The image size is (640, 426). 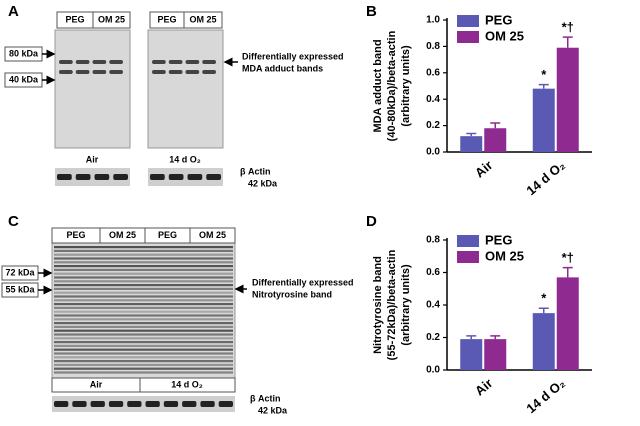 What do you see at coordinates (433, 240) in the screenshot?
I see `y-tick-label: 0.8` at bounding box center [433, 240].